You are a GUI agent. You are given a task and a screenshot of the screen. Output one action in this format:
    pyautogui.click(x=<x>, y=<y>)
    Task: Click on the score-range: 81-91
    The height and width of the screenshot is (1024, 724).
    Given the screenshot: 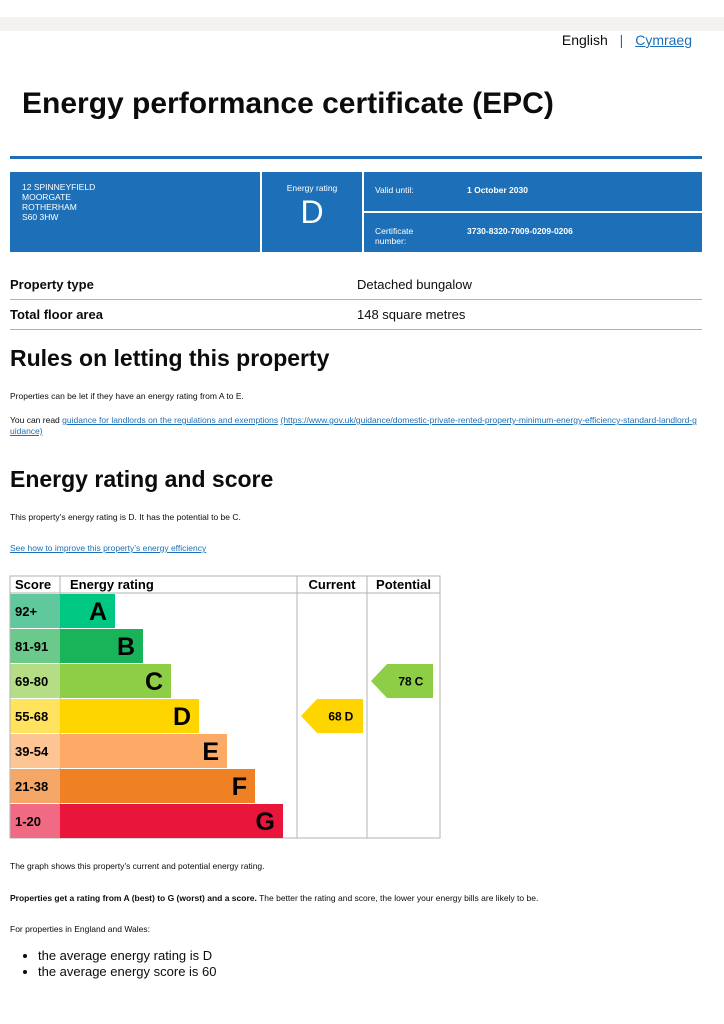 What is the action you would take?
    pyautogui.click(x=31, y=646)
    